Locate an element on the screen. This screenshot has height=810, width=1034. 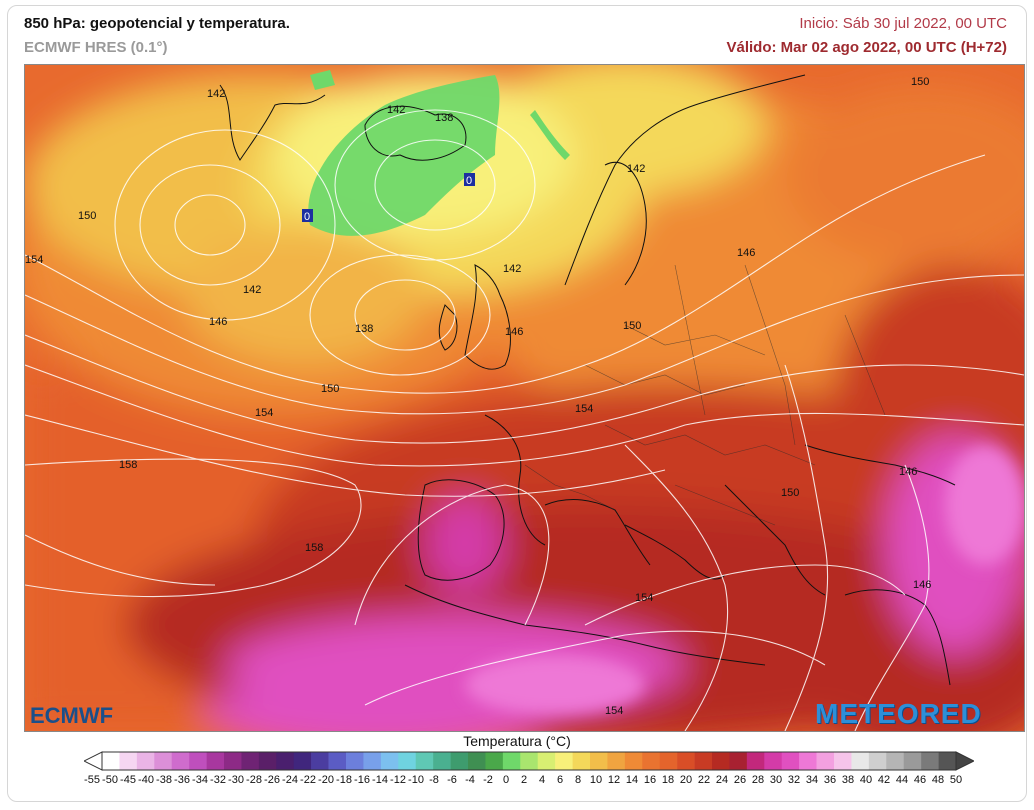
legend-tick-label: -10 is located at coordinates (416, 780).